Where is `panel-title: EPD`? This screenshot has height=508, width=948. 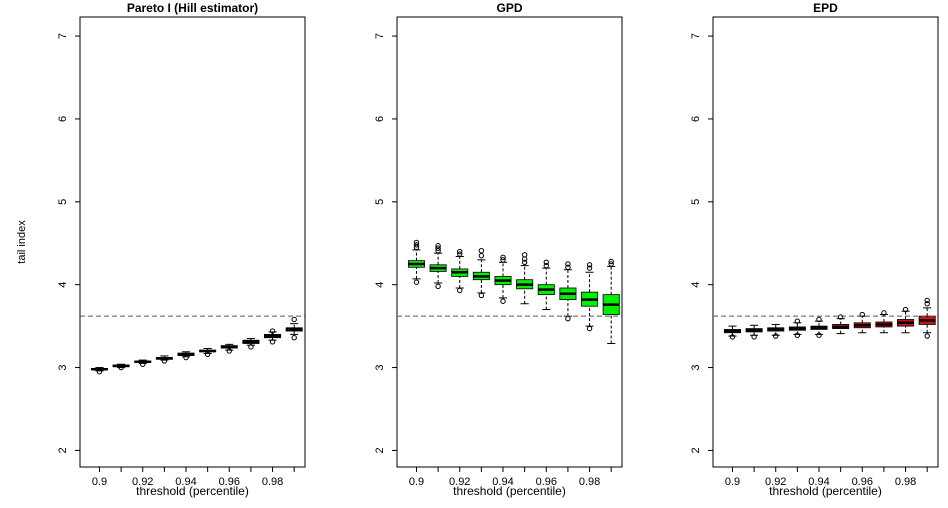
panel-title: EPD is located at coordinates (825, 8).